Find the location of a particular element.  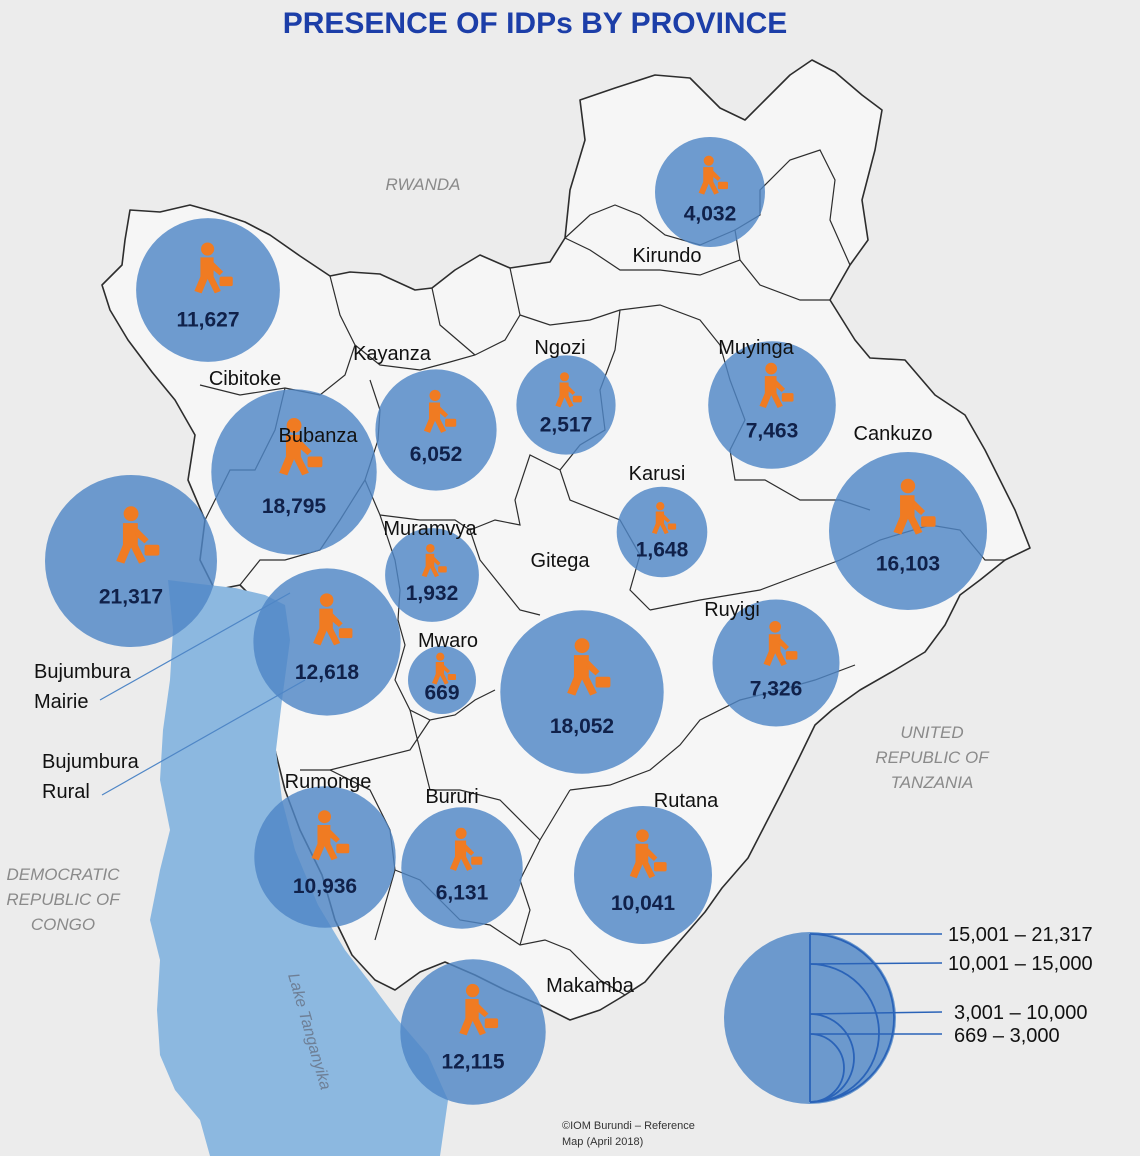

province-label-gitega: Gitega is located at coordinates (561, 561).